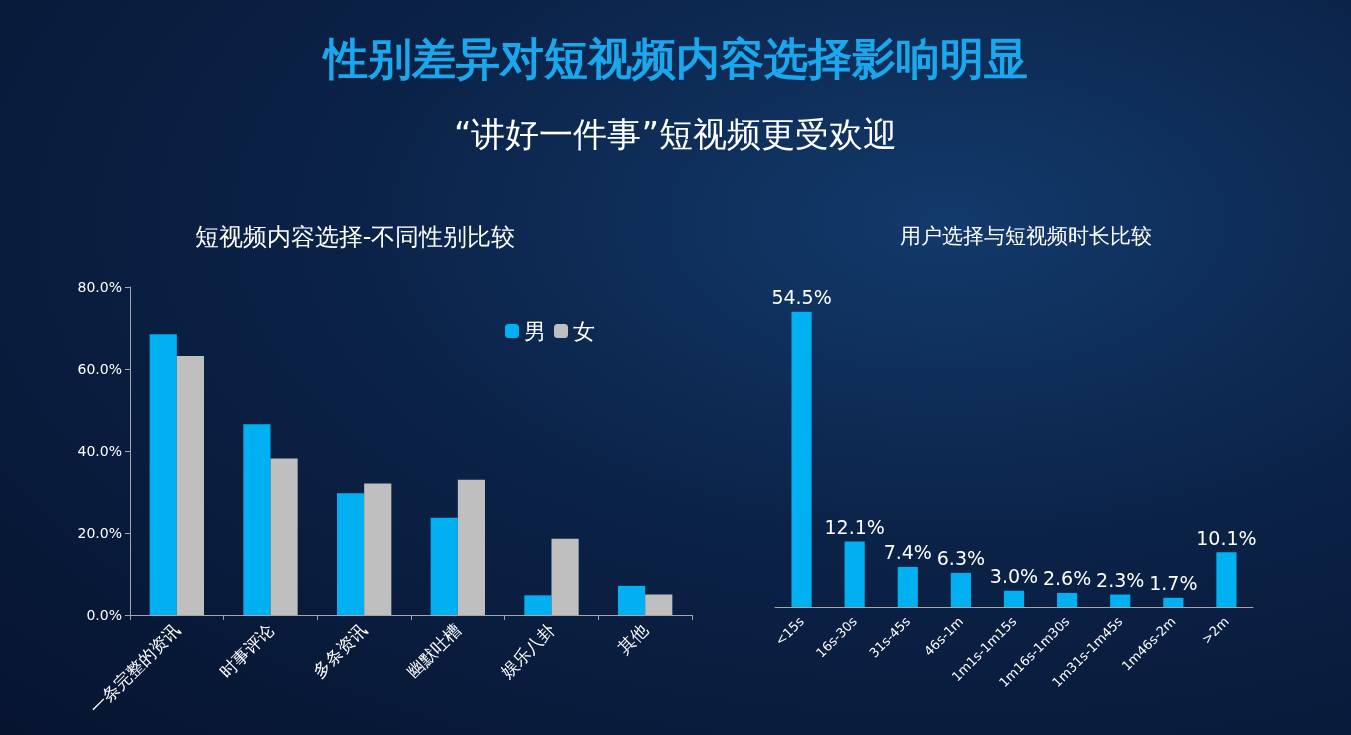  Describe the element at coordinates (99, 287) in the screenshot. I see `y-tick-label: 80.0%` at that location.